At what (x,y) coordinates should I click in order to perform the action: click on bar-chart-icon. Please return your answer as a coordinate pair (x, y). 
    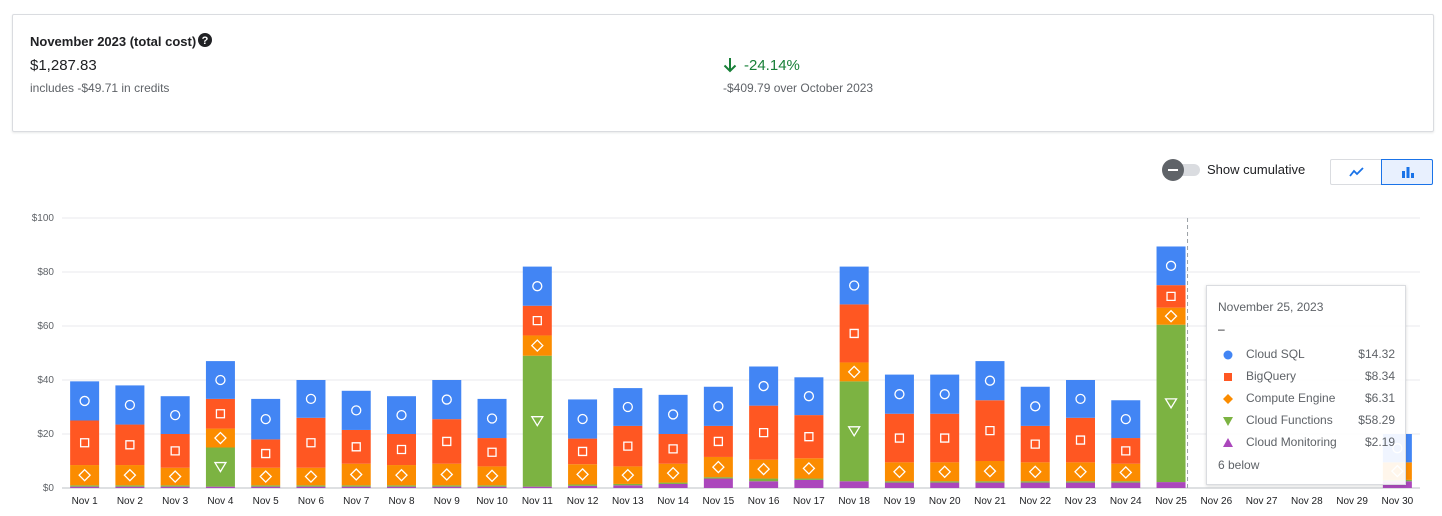
    Looking at the image, I should click on (1408, 172).